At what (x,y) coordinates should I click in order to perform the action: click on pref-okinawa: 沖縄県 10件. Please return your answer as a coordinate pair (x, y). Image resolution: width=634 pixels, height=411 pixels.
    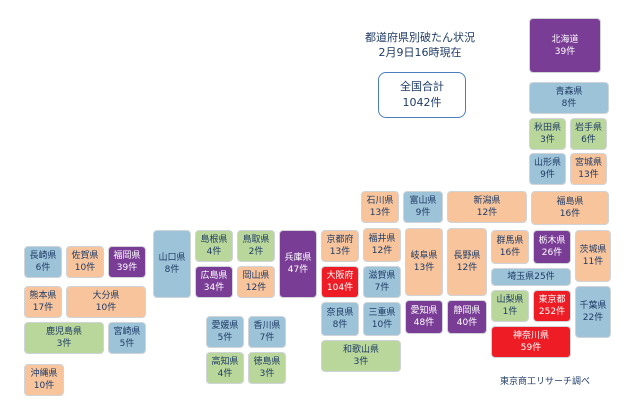
    Looking at the image, I should click on (44, 380).